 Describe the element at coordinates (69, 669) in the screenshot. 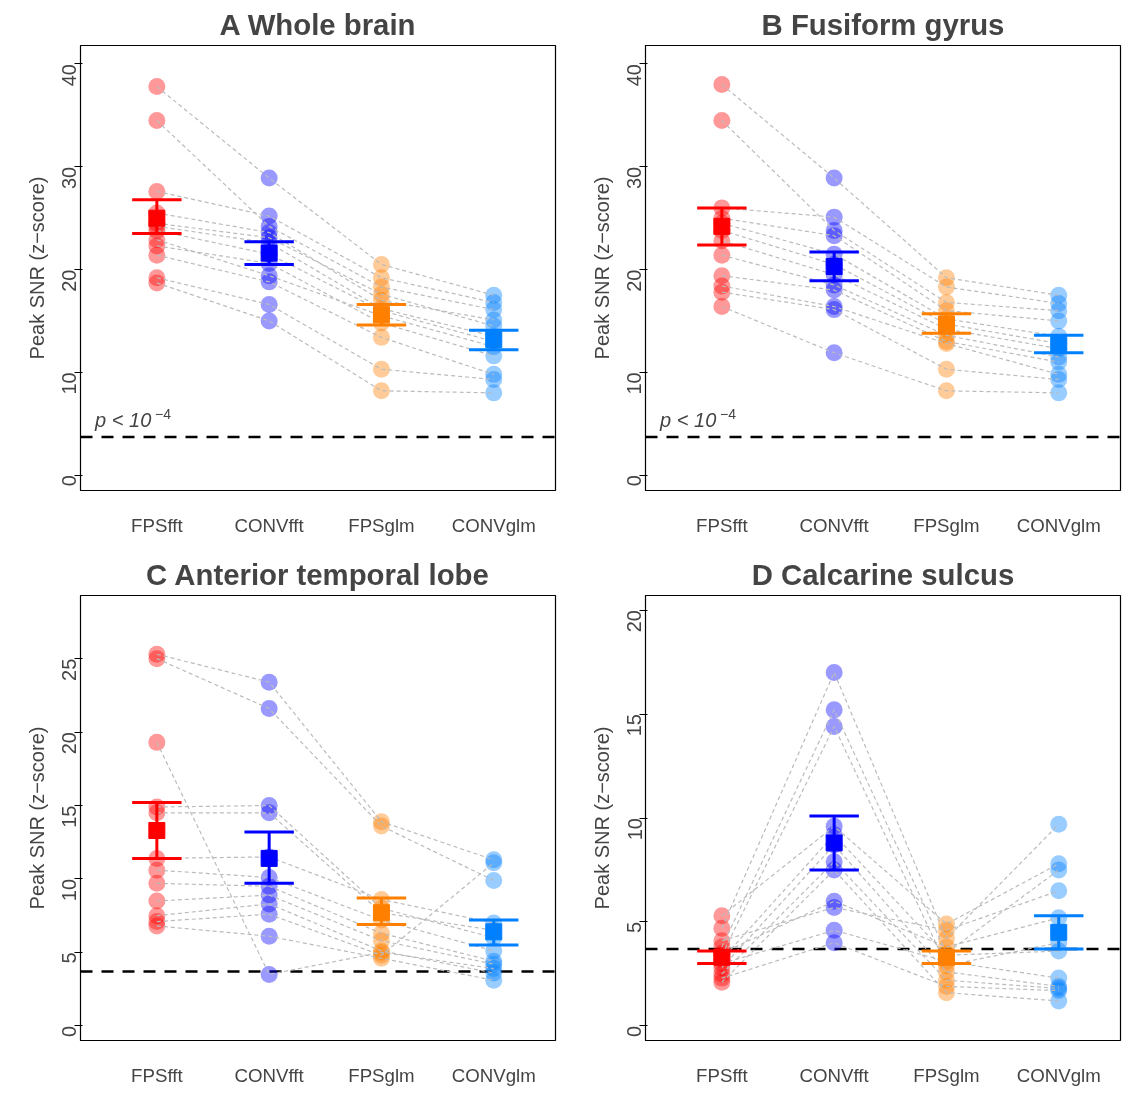

I see `y-tick-label: 25` at that location.